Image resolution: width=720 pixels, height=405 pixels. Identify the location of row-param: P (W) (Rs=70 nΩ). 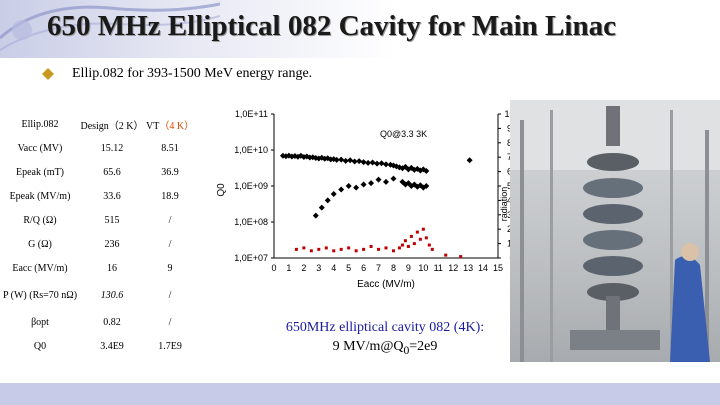
(40, 295).